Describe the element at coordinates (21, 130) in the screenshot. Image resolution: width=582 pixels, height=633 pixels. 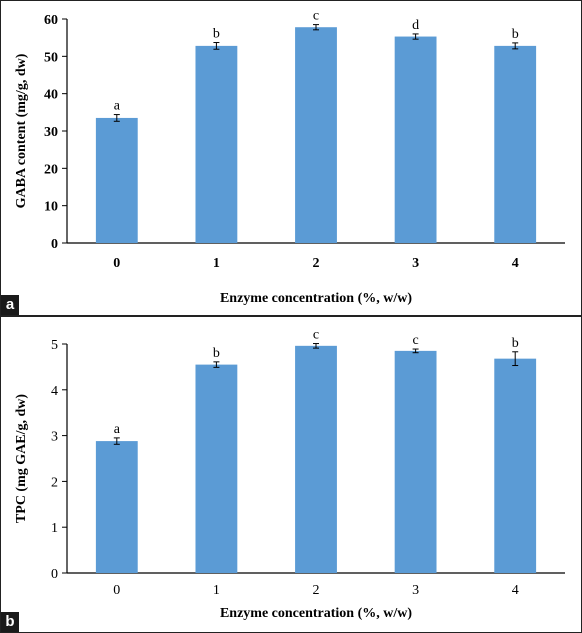
I see `y-axis-title: GABA content (mg/g, dw)` at that location.